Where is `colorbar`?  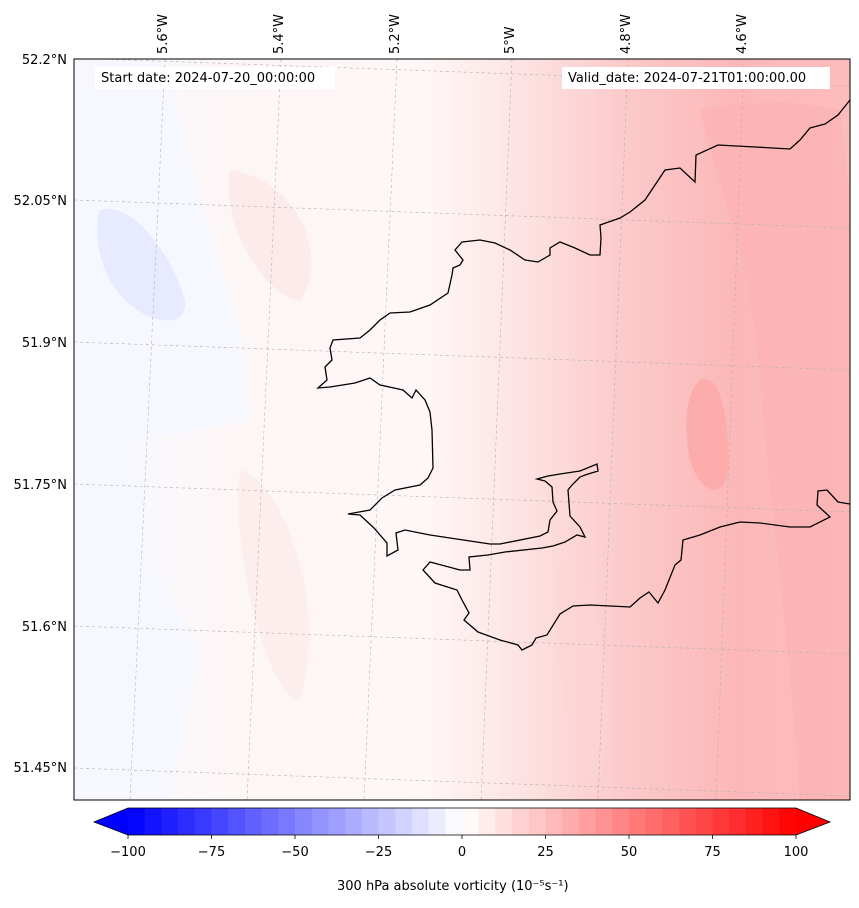 colorbar is located at coordinates (462, 821).